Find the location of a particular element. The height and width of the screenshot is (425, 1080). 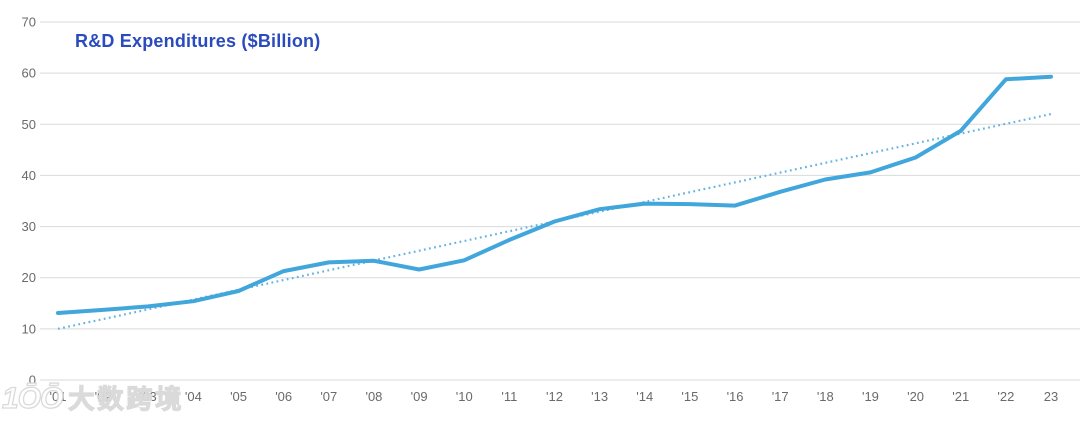

x-axis-tick-label: '01 is located at coordinates (58, 396).